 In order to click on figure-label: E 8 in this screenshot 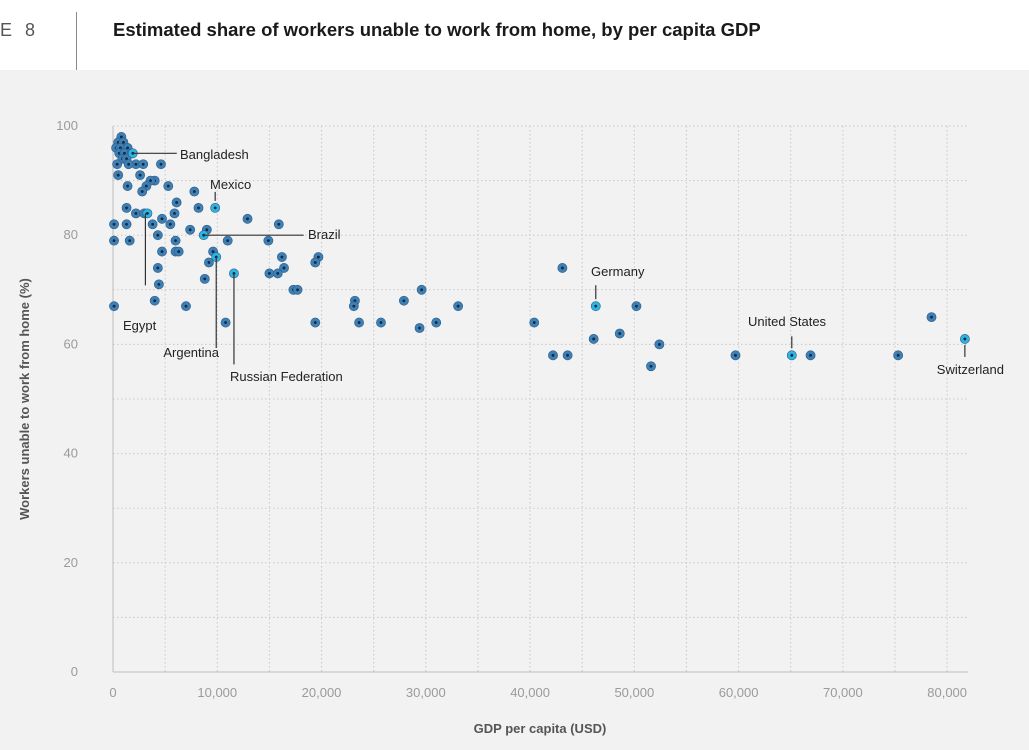, I will do `click(20, 30)`.